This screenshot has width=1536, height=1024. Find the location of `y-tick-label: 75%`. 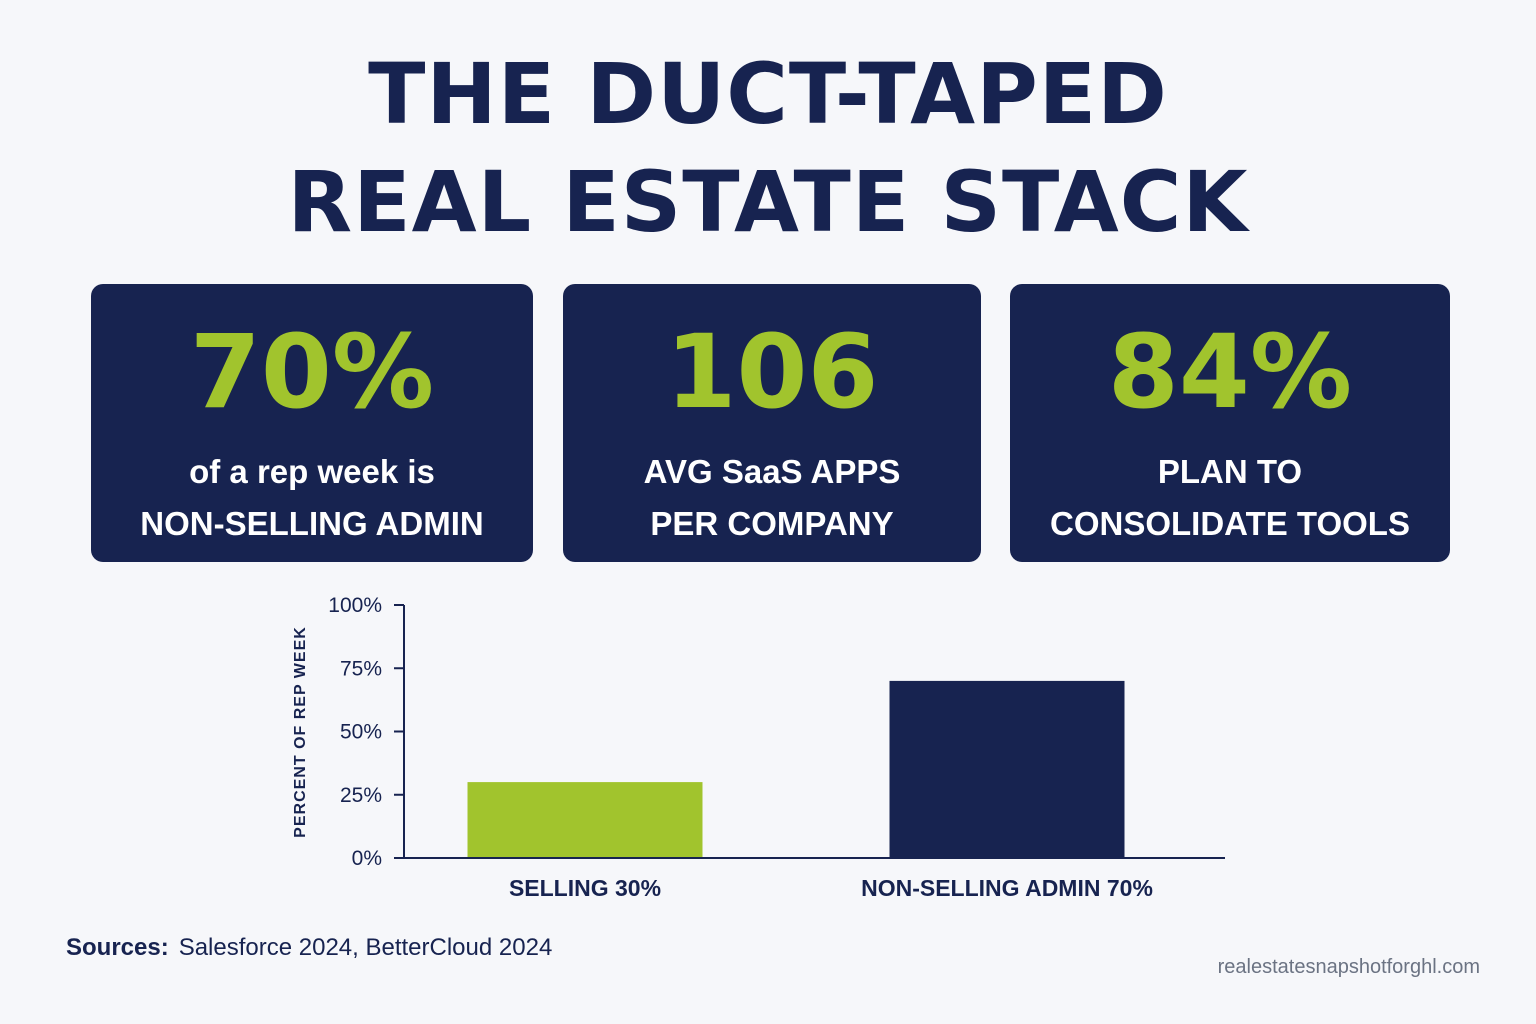

y-tick-label: 75% is located at coordinates (361, 668).